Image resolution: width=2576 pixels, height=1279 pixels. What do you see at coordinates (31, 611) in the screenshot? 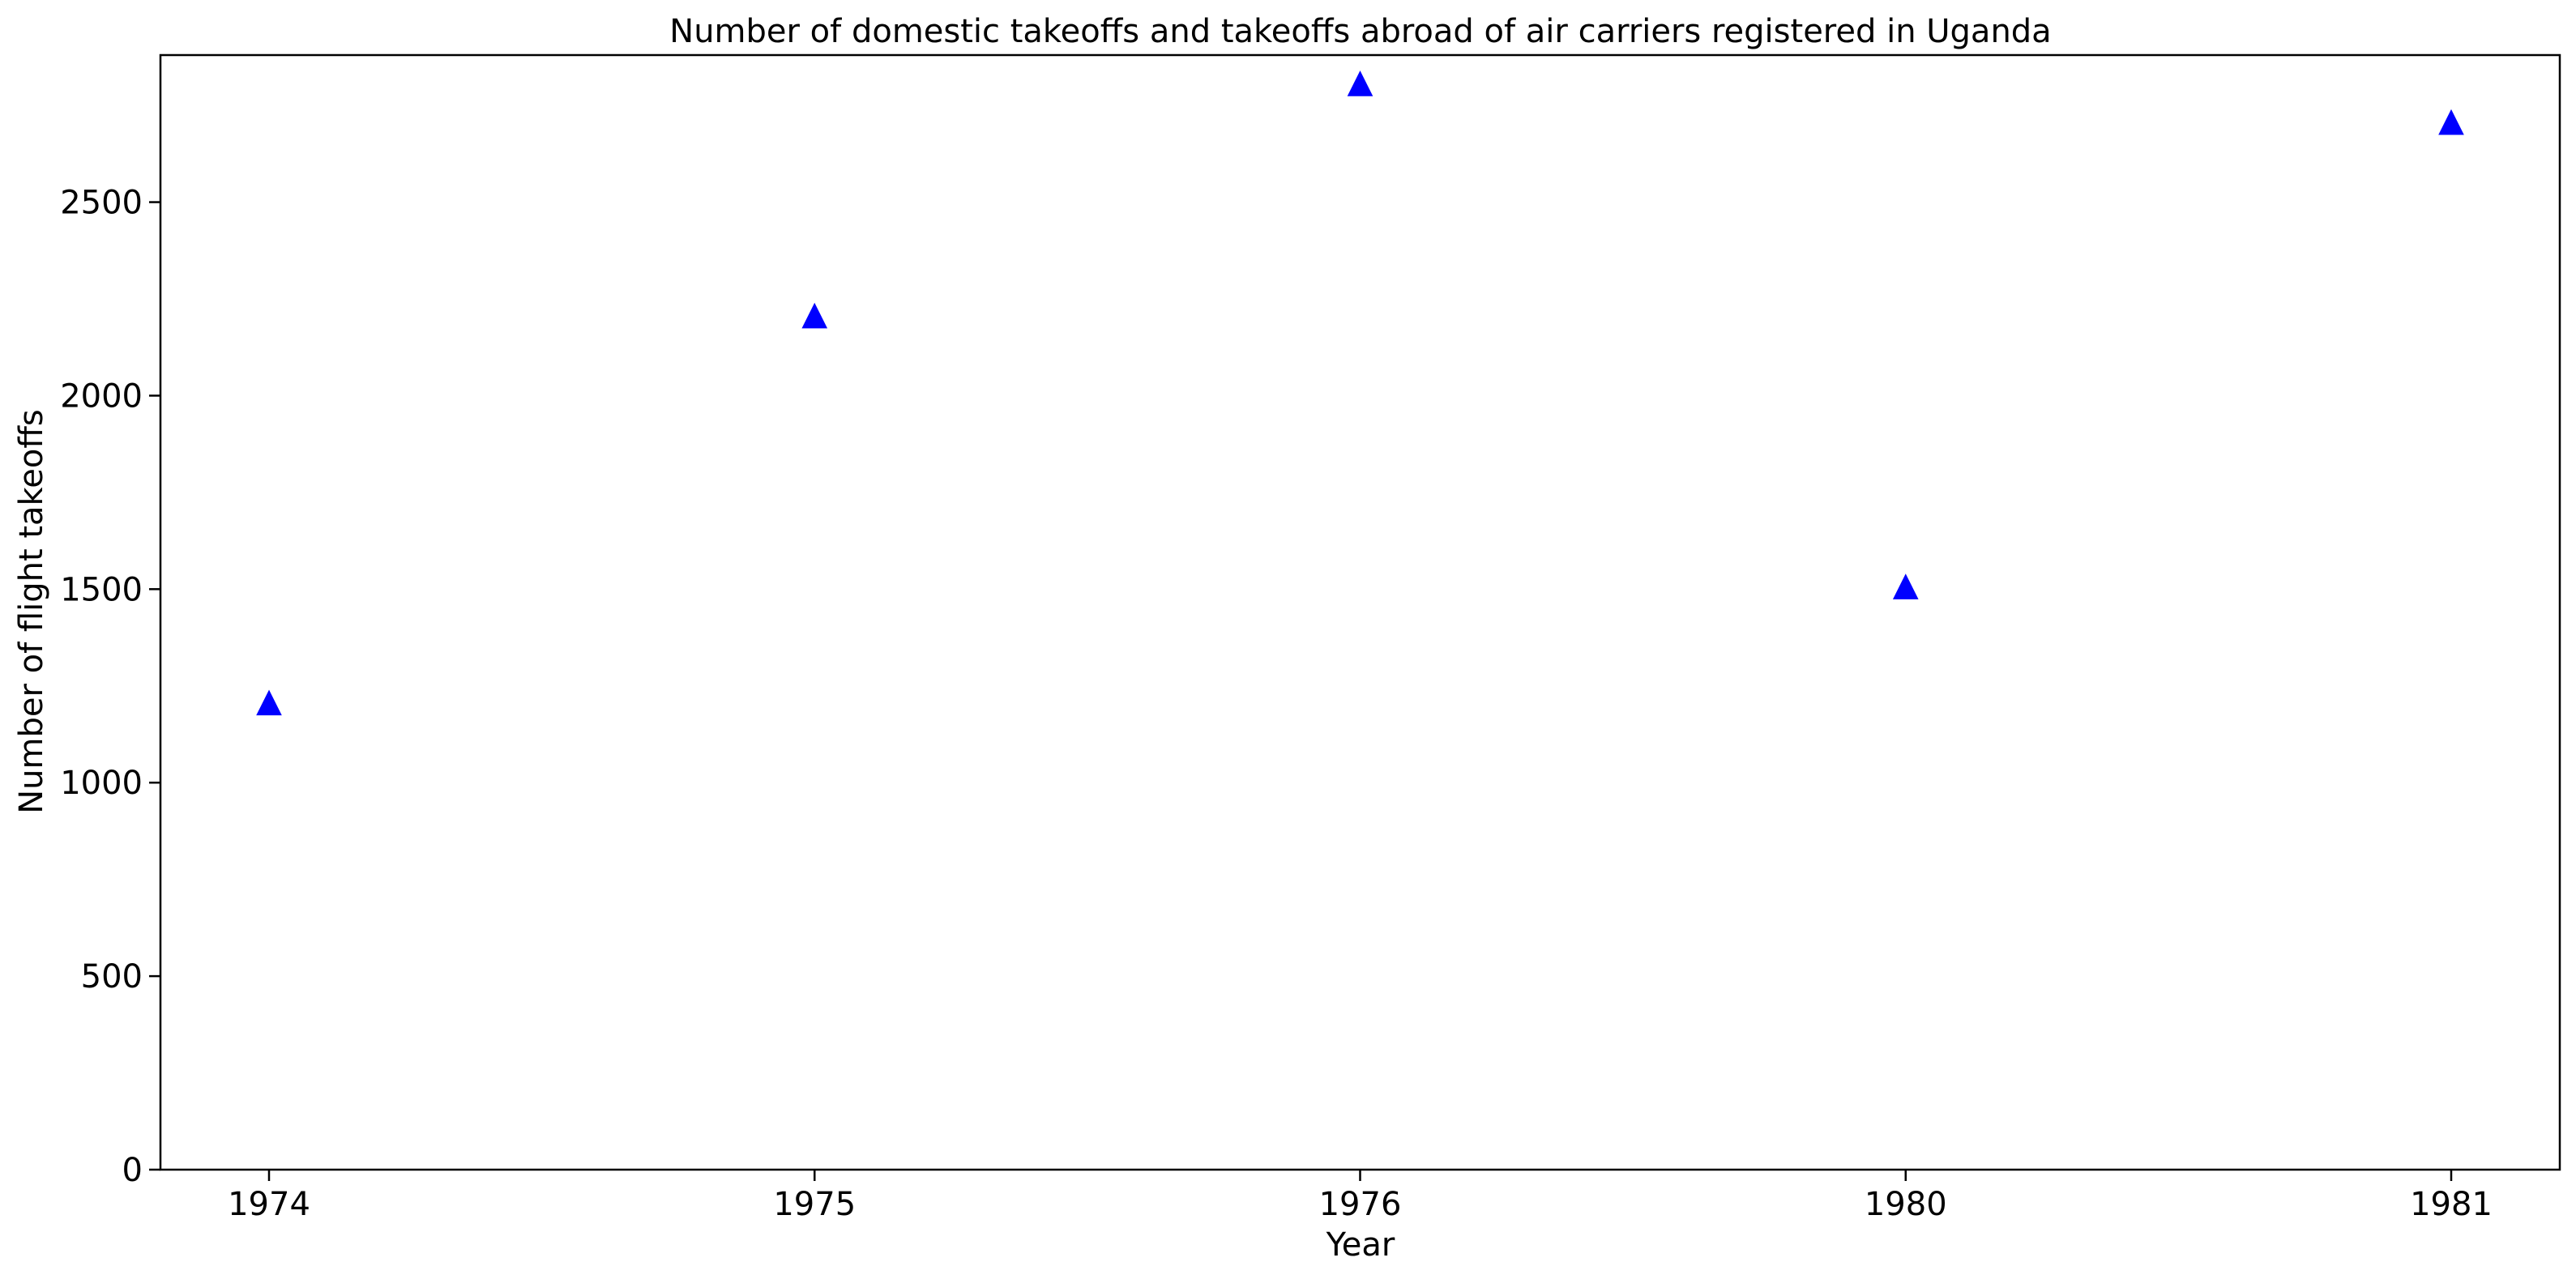
I see `y-axis-label: Number of flight takeoffs` at bounding box center [31, 611].